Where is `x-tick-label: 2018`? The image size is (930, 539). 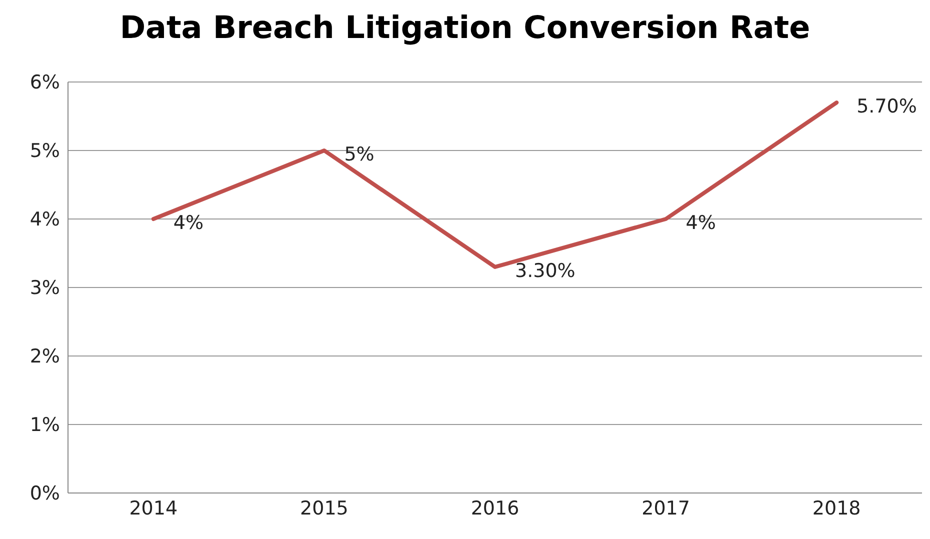
x-tick-label: 2018 is located at coordinates (836, 508).